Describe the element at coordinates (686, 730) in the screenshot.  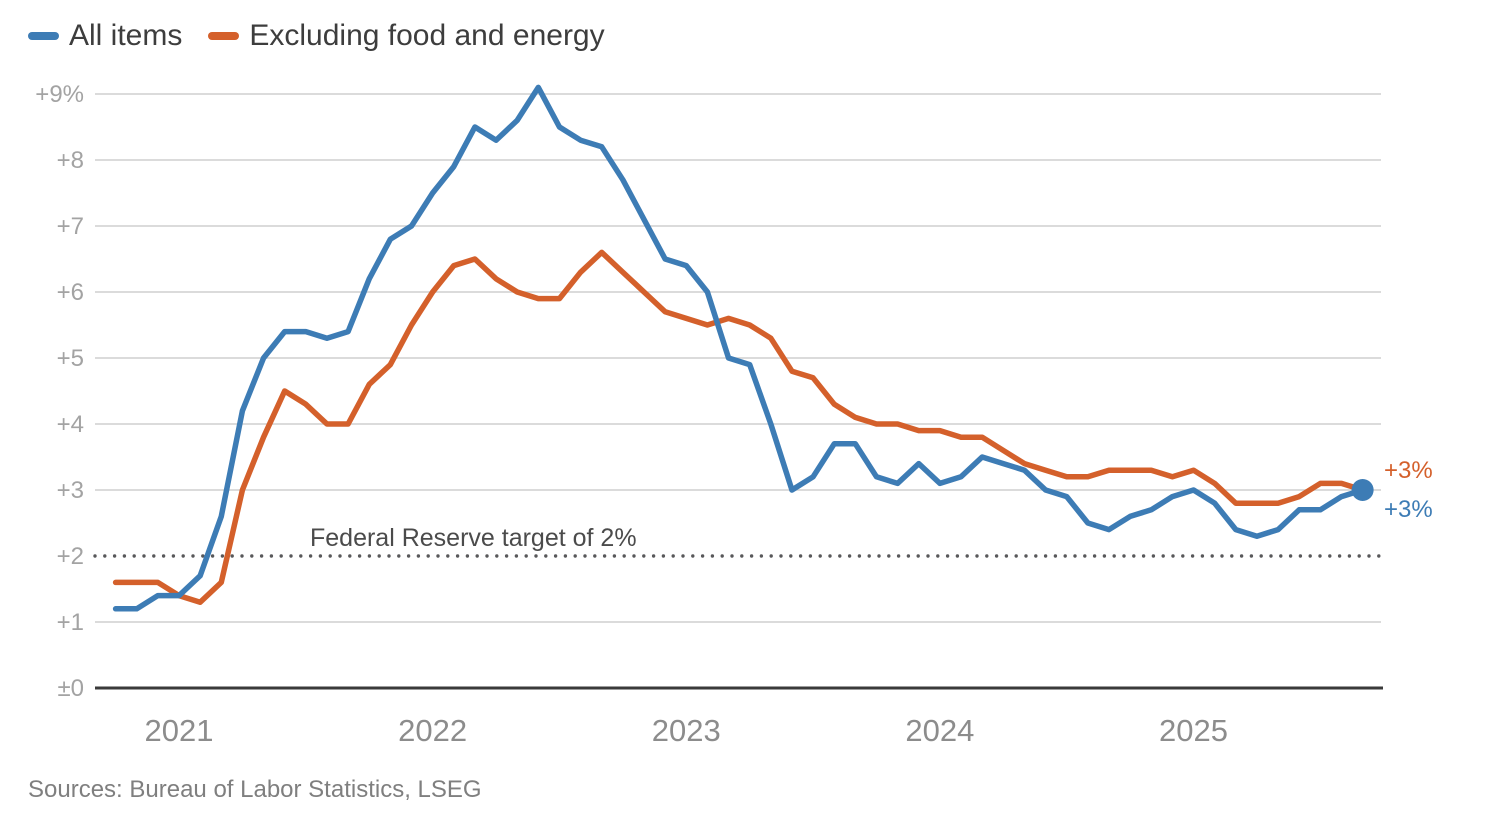
I see `x-tick-label-2023: 2023` at that location.